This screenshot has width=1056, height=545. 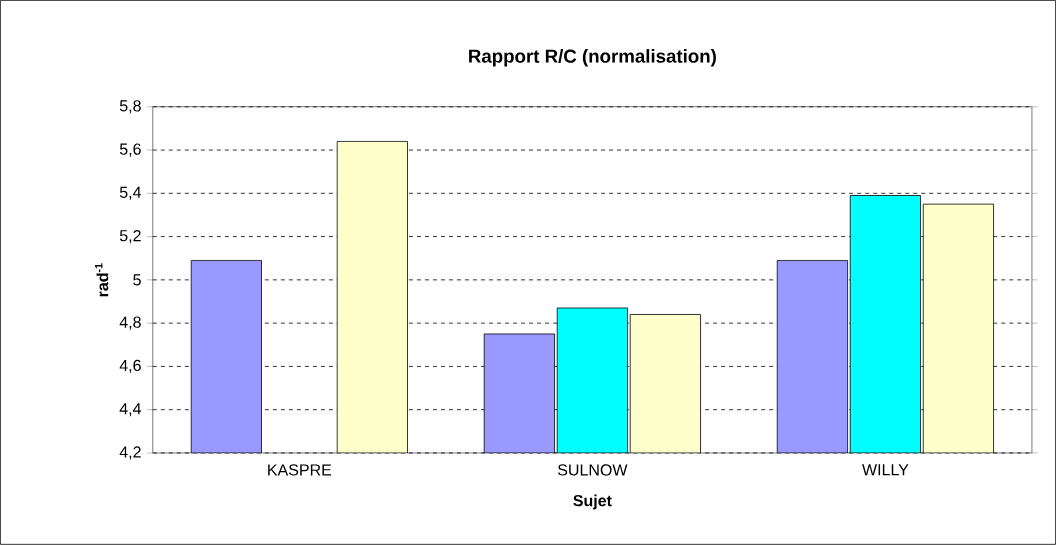 I want to click on x-axis-title: Sujet, so click(x=592, y=502).